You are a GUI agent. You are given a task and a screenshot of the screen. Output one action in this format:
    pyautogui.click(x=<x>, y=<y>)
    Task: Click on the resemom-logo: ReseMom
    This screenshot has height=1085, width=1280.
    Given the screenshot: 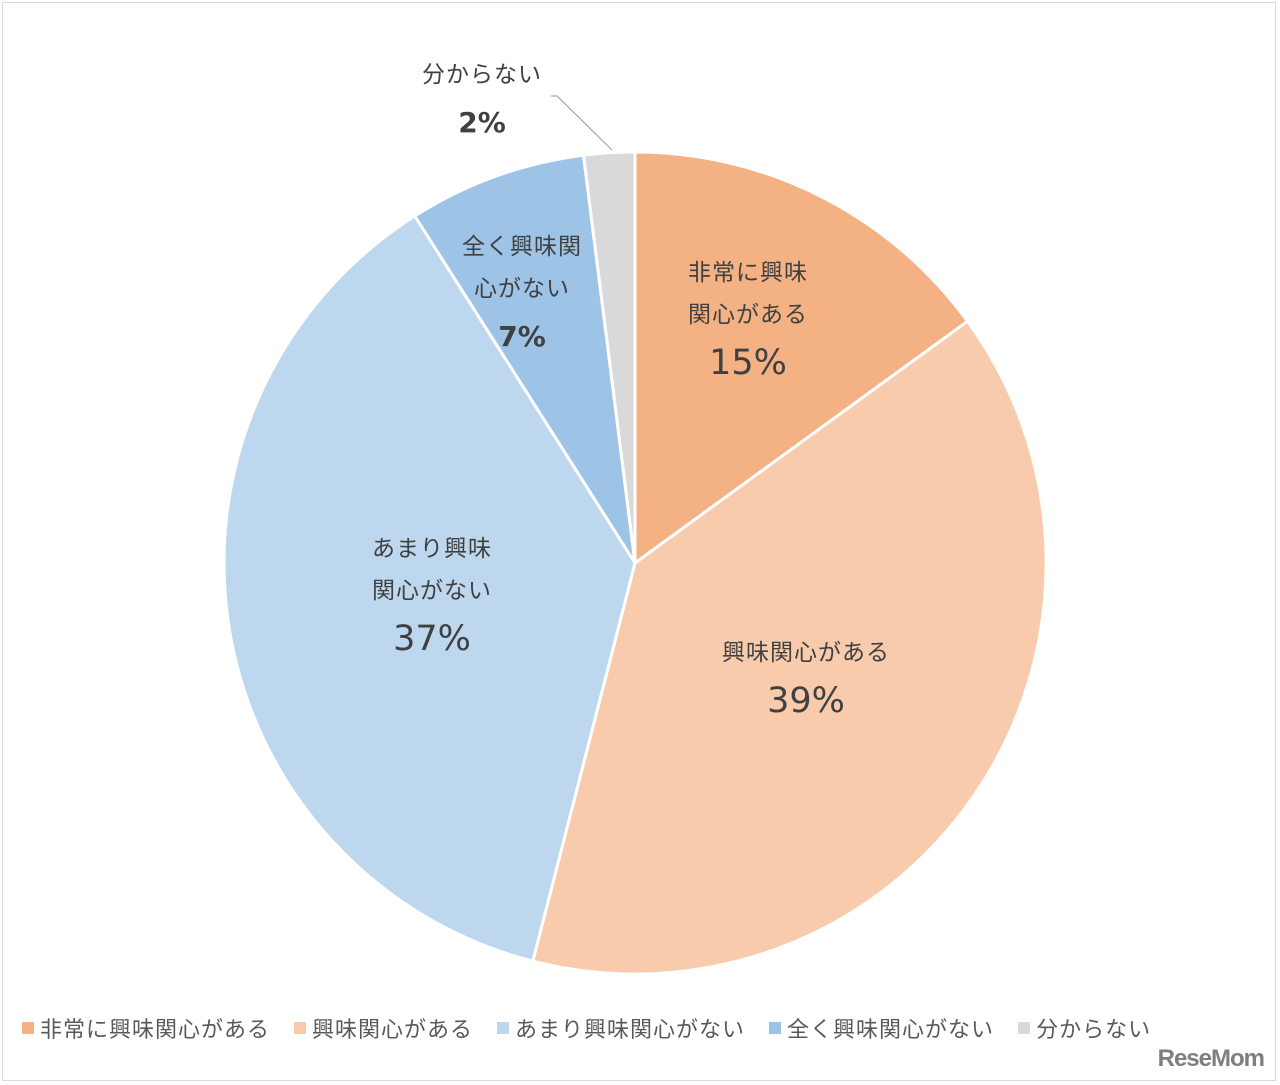 What is the action you would take?
    pyautogui.click(x=1211, y=1058)
    